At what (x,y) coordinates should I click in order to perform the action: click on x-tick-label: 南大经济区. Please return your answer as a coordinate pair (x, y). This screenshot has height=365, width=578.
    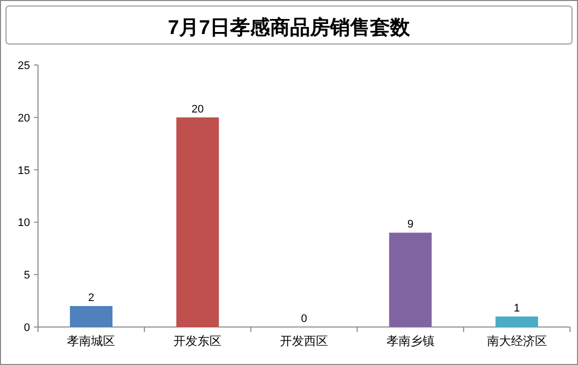
    Looking at the image, I should click on (516, 341).